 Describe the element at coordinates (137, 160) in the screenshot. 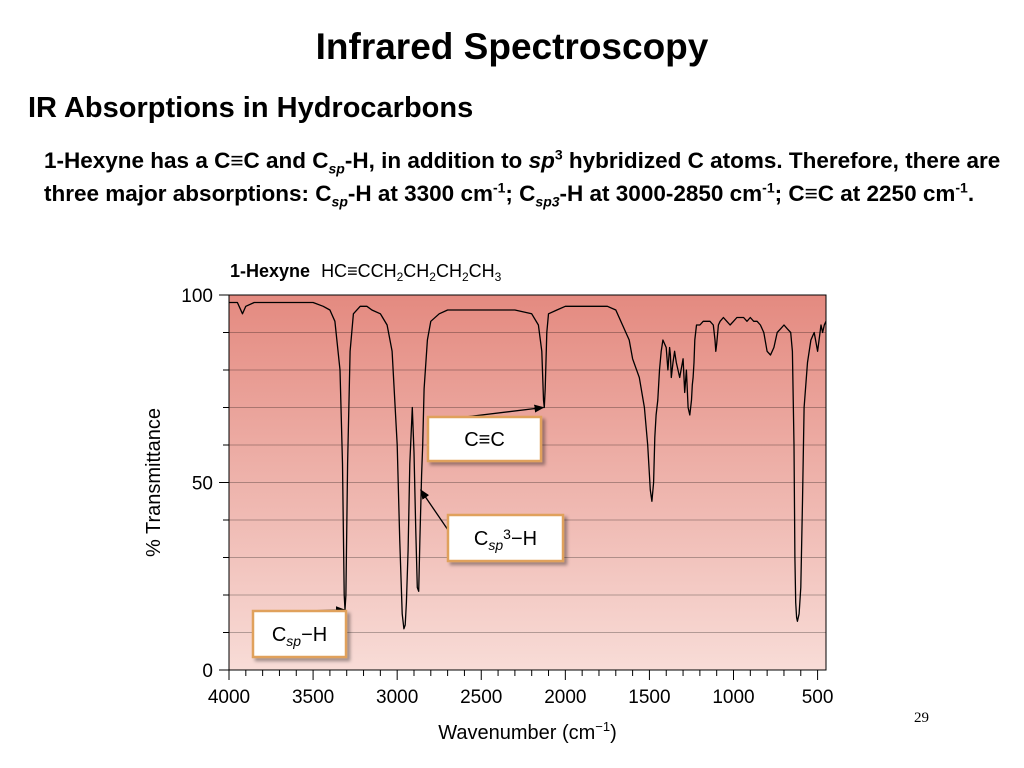

I see `text-run: 1-Hexyne has a C` at that location.